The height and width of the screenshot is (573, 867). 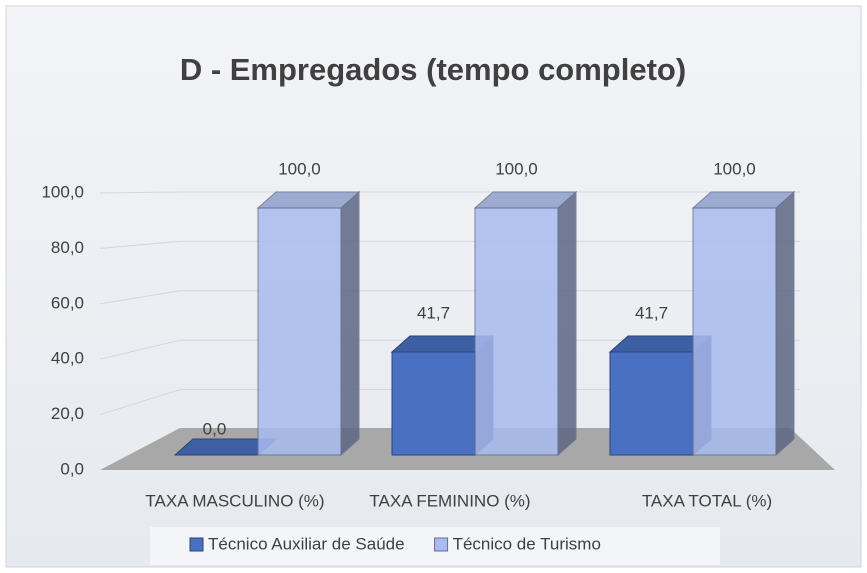 I want to click on legend-label: Técnico Auxiliar de Saúde, so click(x=306, y=543).